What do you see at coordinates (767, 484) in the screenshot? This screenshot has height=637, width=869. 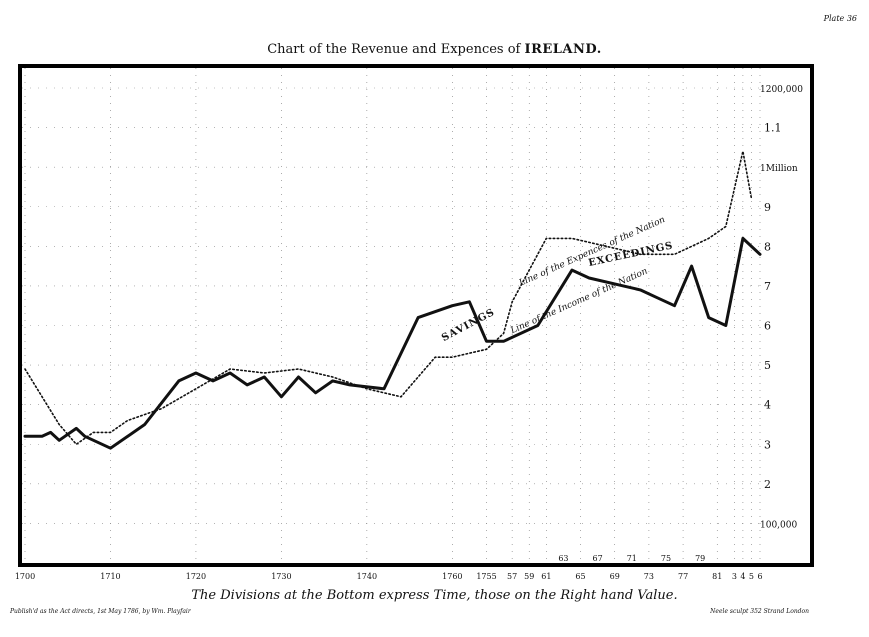 I see `y-tick-label: 2` at bounding box center [767, 484].